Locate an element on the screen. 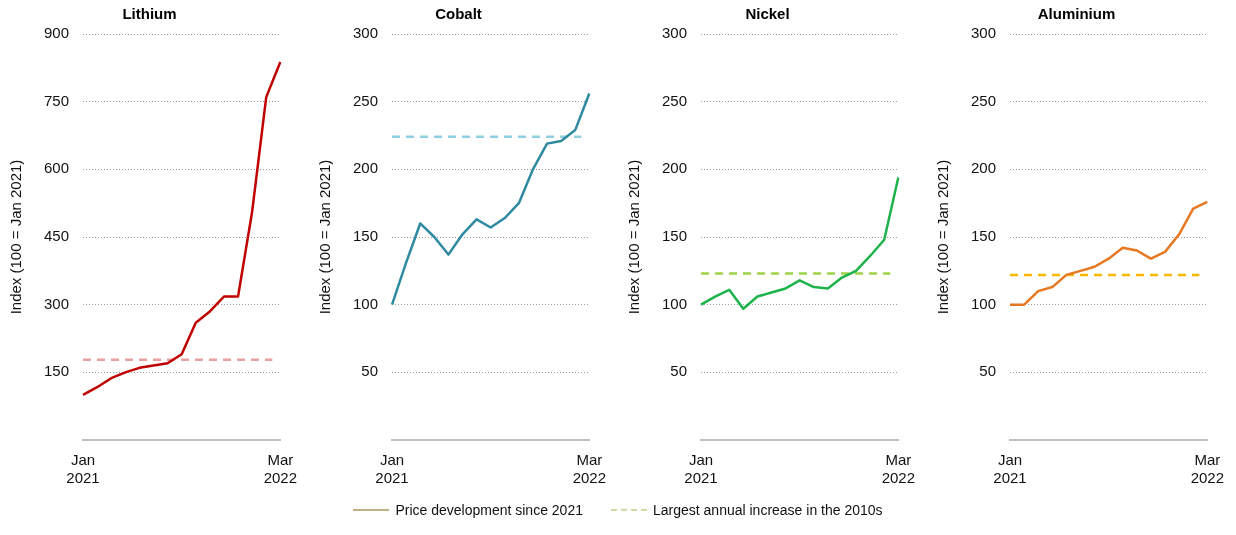 The image size is (1236, 535). y-tick-label: 450 is located at coordinates (57, 236).